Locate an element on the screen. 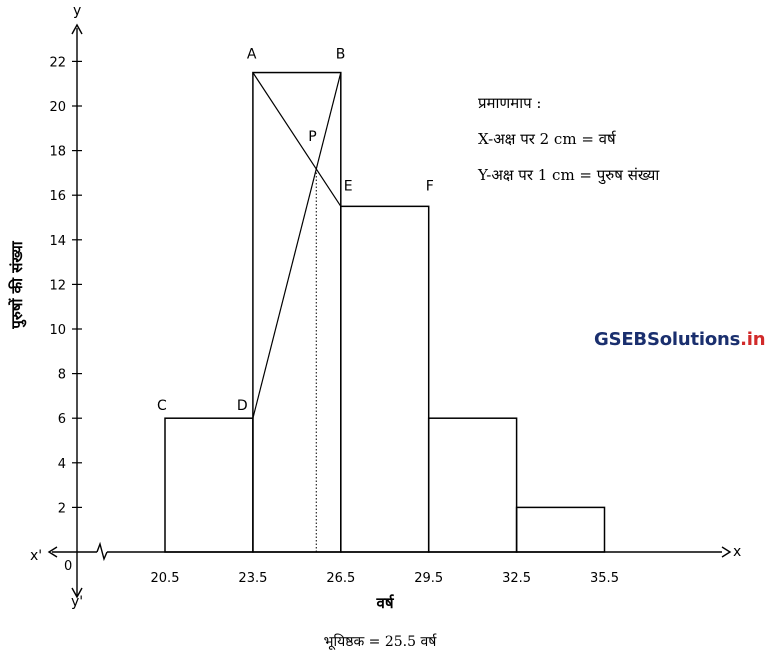 This screenshot has width=766, height=656. y-tick-label-8: 8 is located at coordinates (62, 375).